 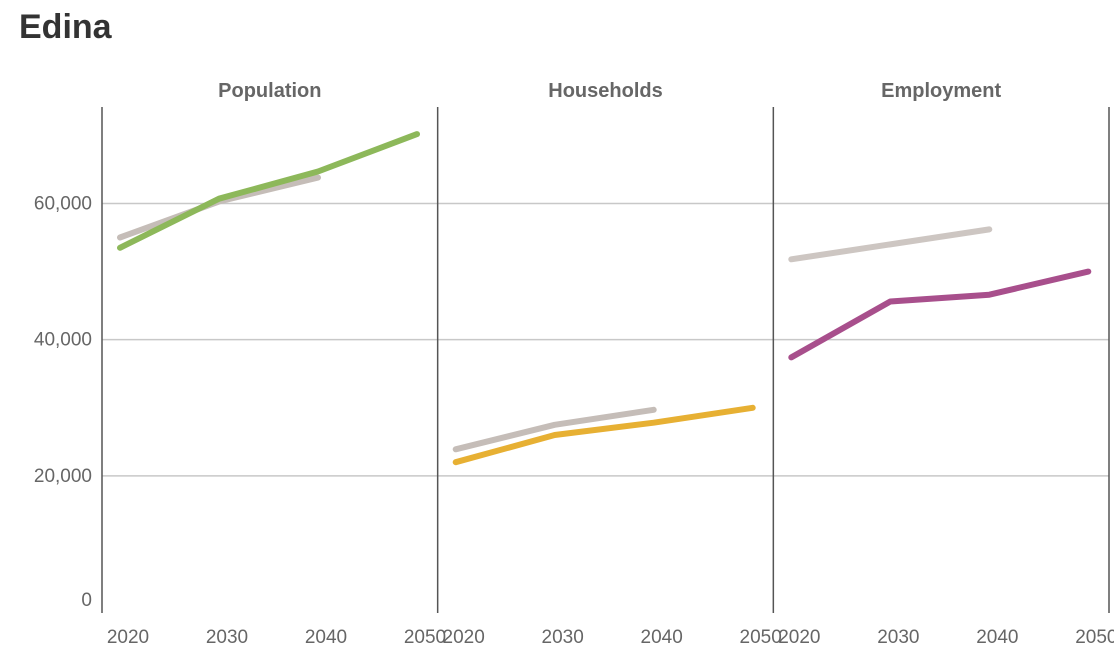 I want to click on panel-title-households: Households, so click(x=605, y=91).